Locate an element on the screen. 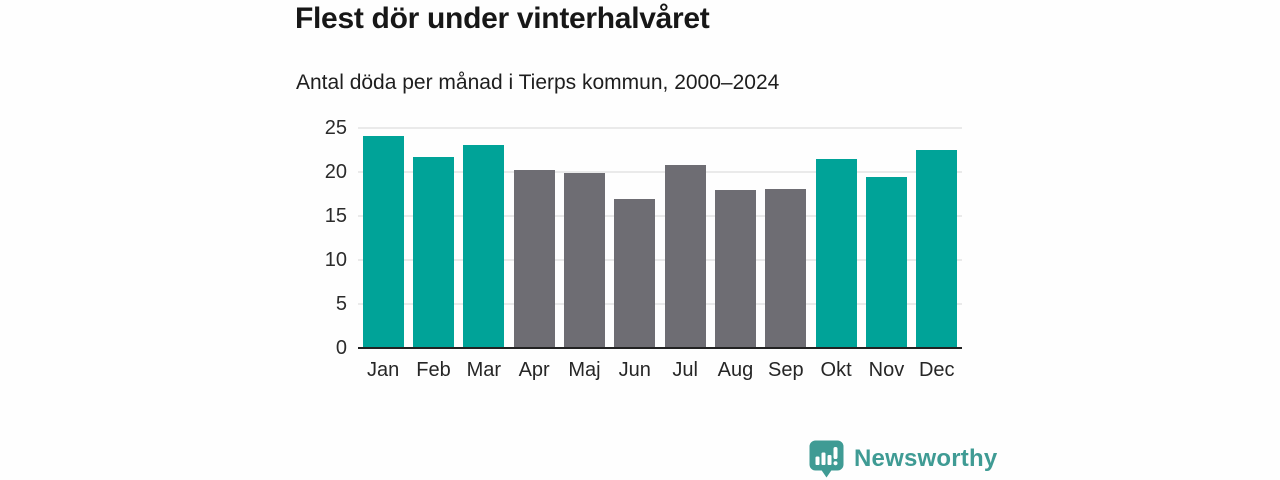  bar-jan is located at coordinates (383, 241).